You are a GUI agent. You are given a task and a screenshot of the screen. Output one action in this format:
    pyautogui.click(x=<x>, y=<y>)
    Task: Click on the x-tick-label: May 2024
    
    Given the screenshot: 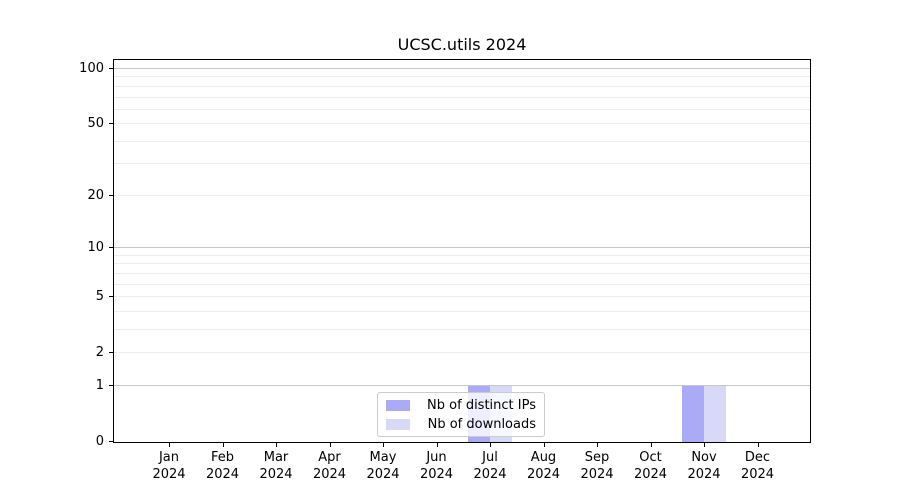 What is the action you would take?
    pyautogui.click(x=383, y=466)
    